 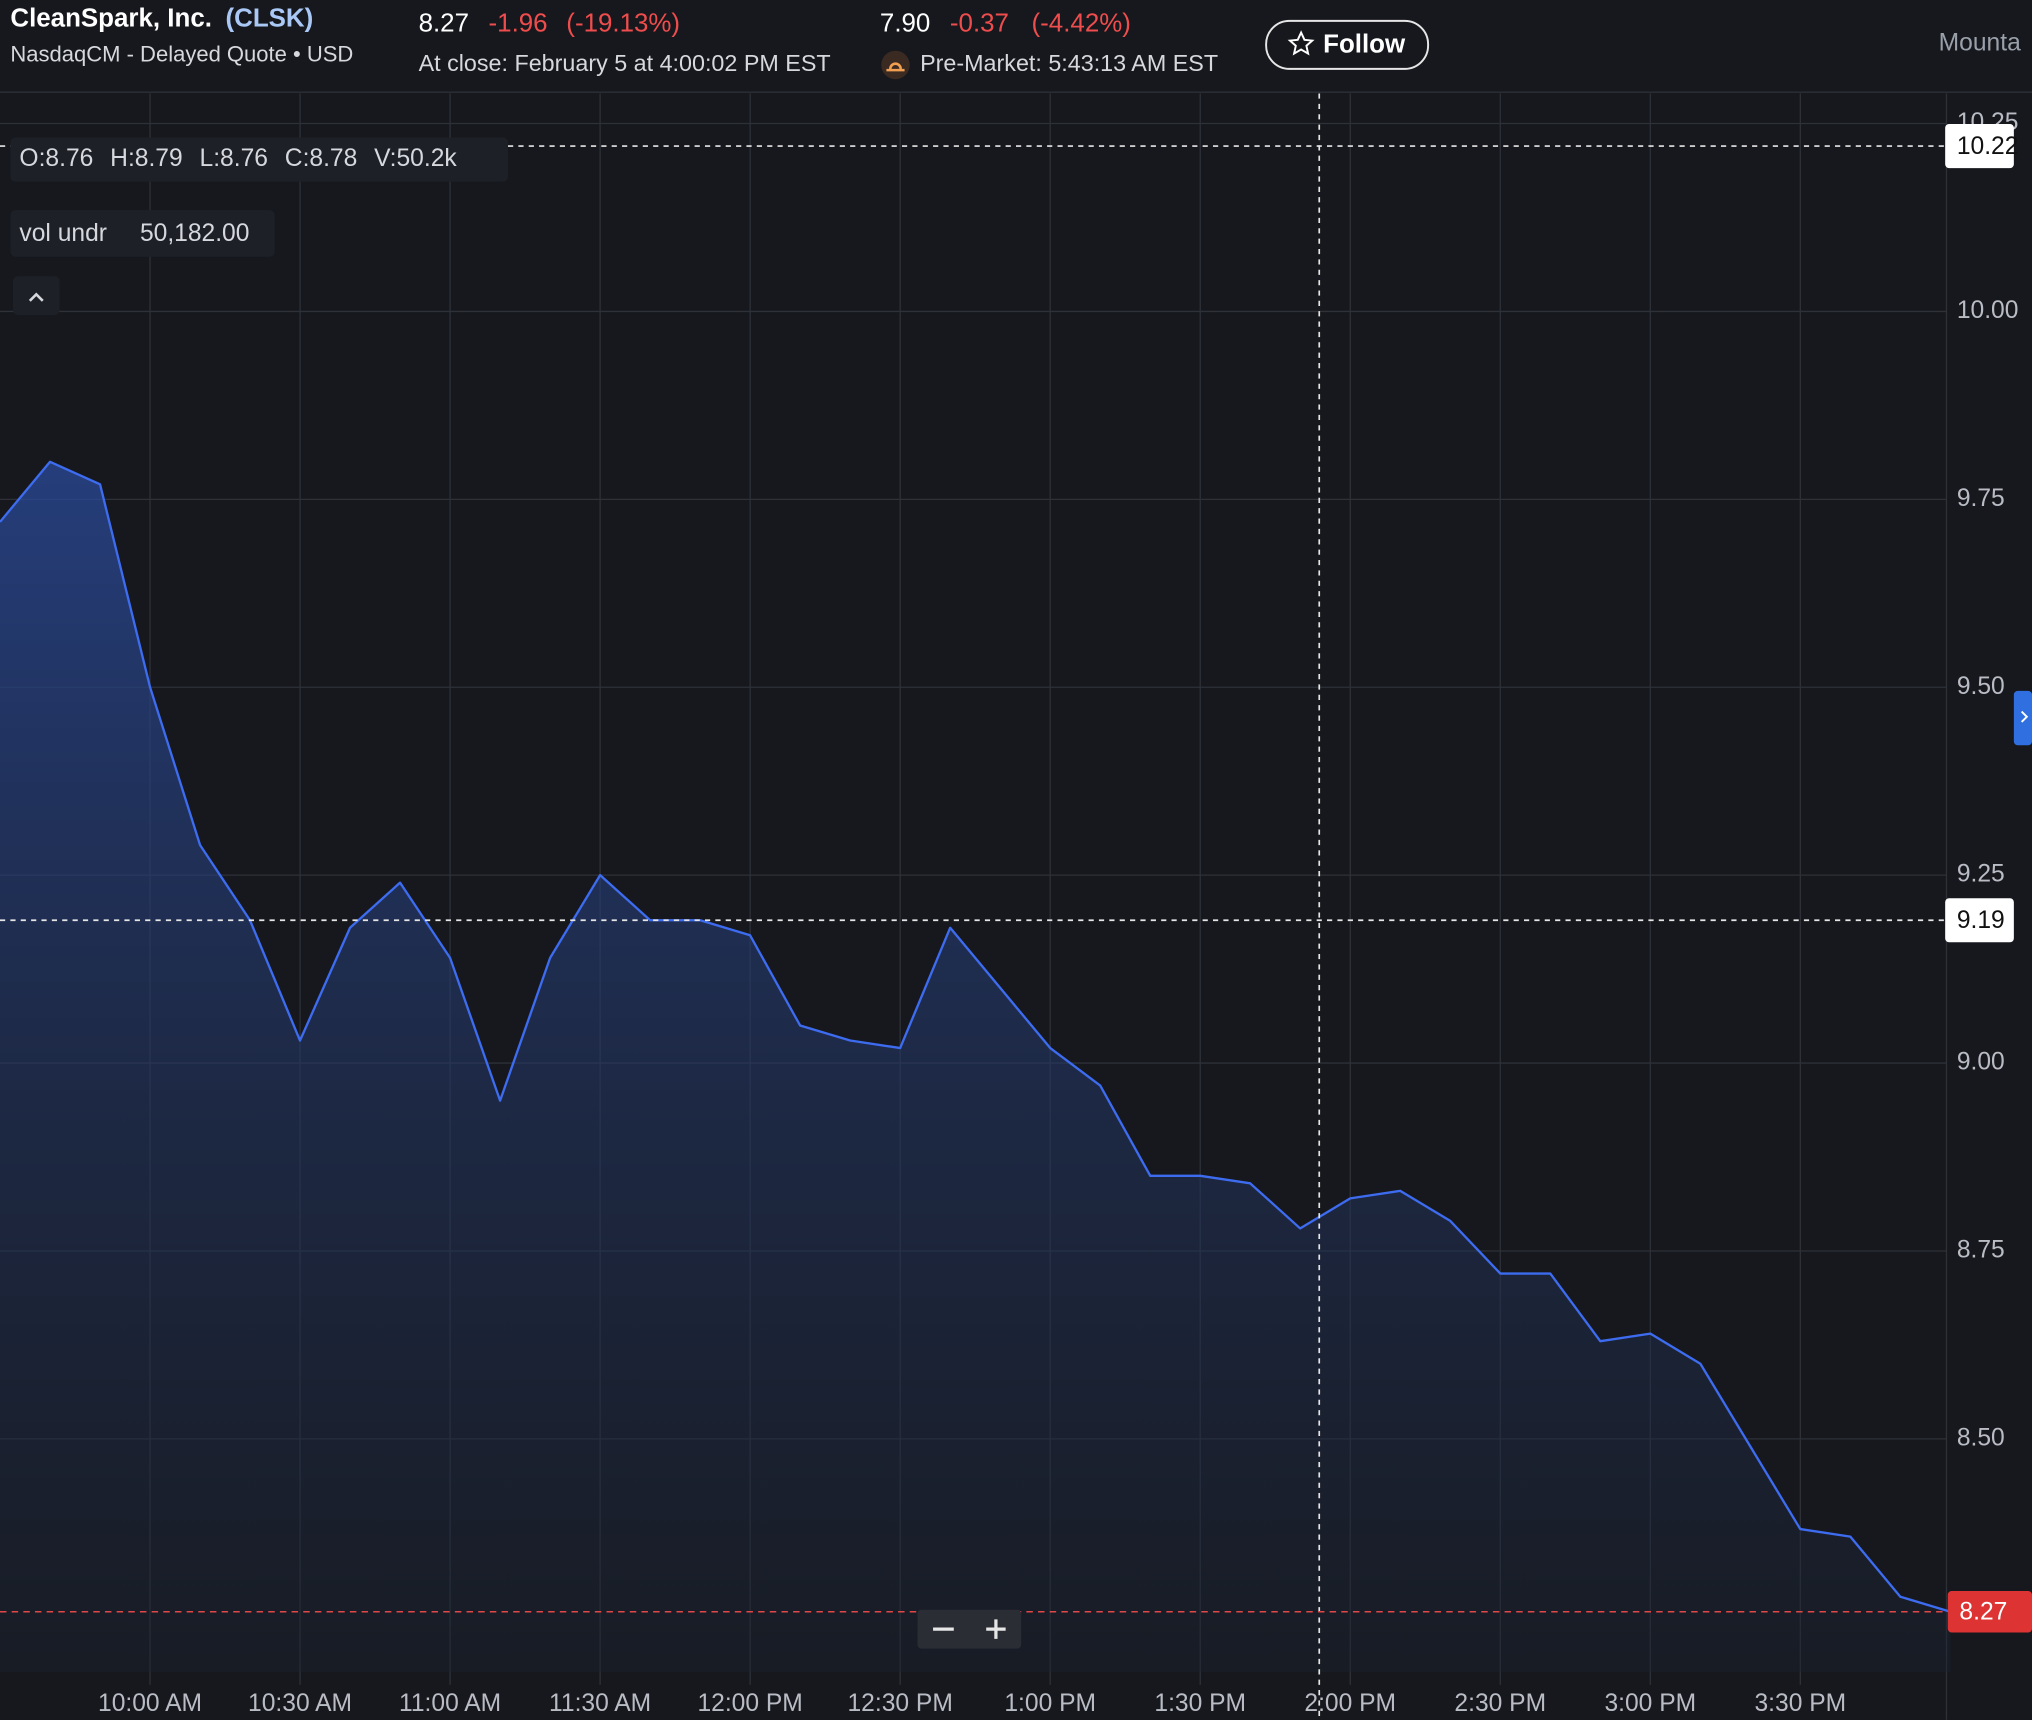 What do you see at coordinates (1050, 1703) in the screenshot?
I see `x-tick-label: 1:00 PM` at bounding box center [1050, 1703].